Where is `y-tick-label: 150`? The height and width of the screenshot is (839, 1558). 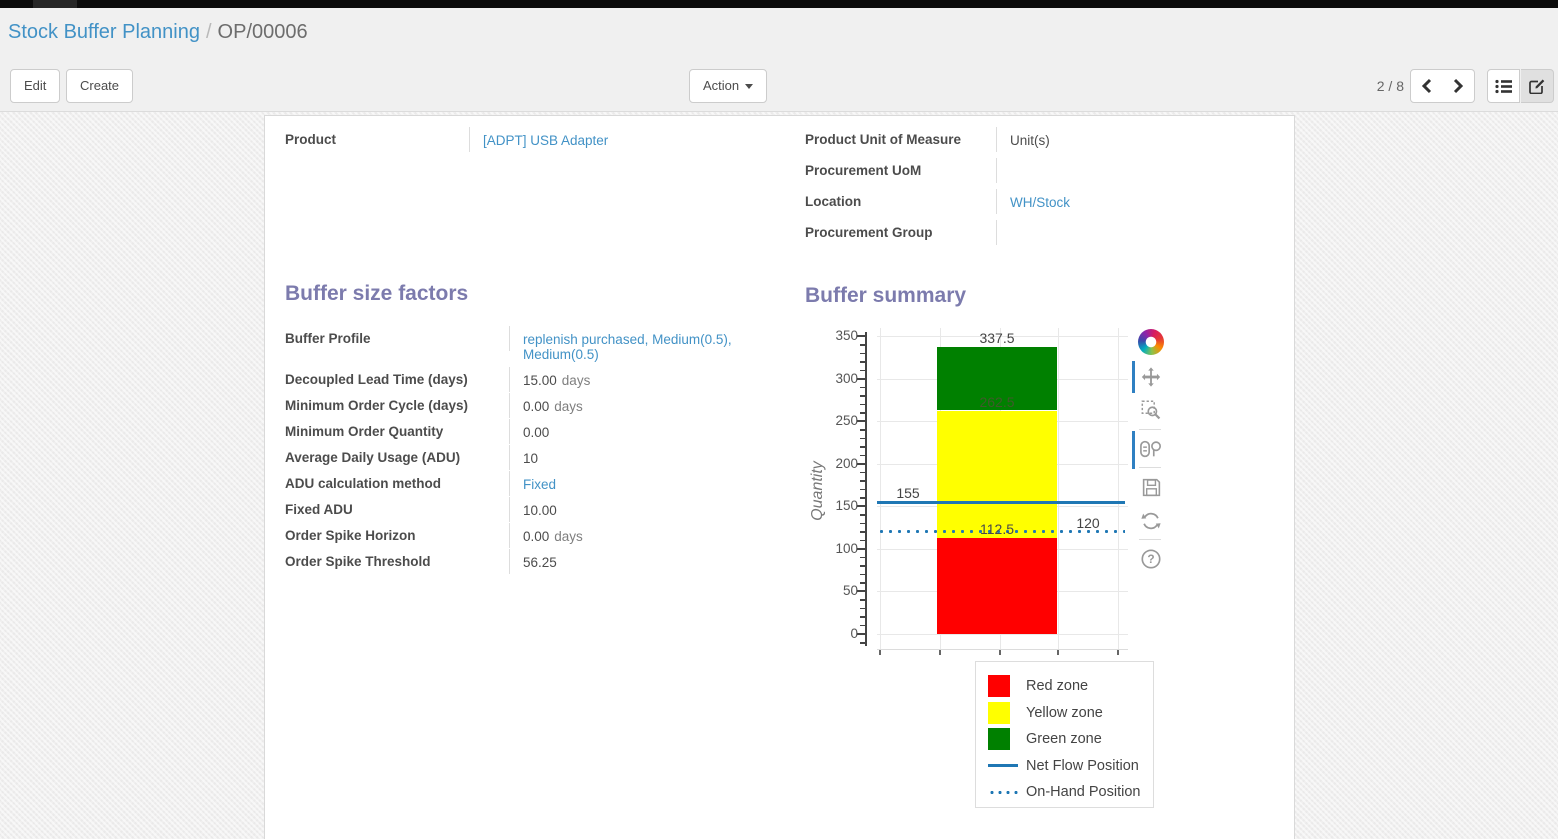
y-tick-label: 150 is located at coordinates (846, 506).